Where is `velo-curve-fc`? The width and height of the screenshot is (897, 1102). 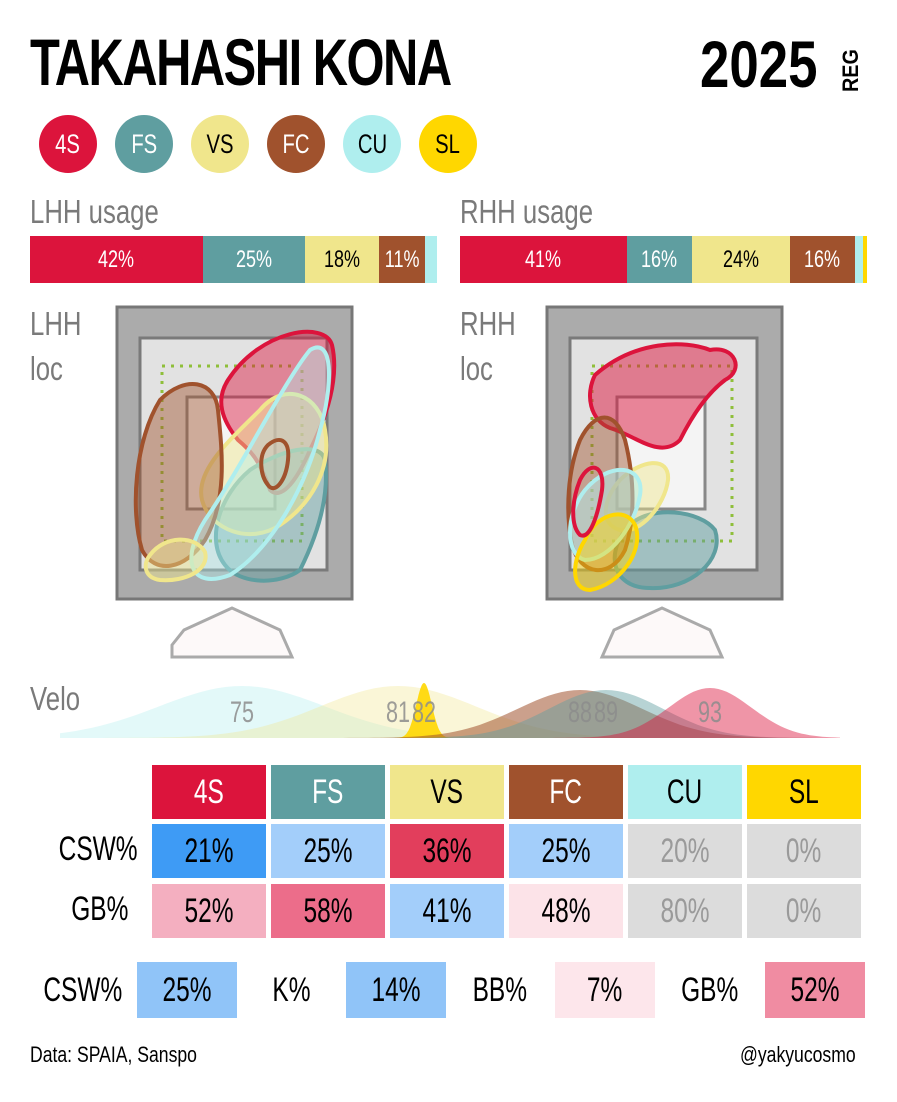
velo-curve-fc is located at coordinates (580, 714).